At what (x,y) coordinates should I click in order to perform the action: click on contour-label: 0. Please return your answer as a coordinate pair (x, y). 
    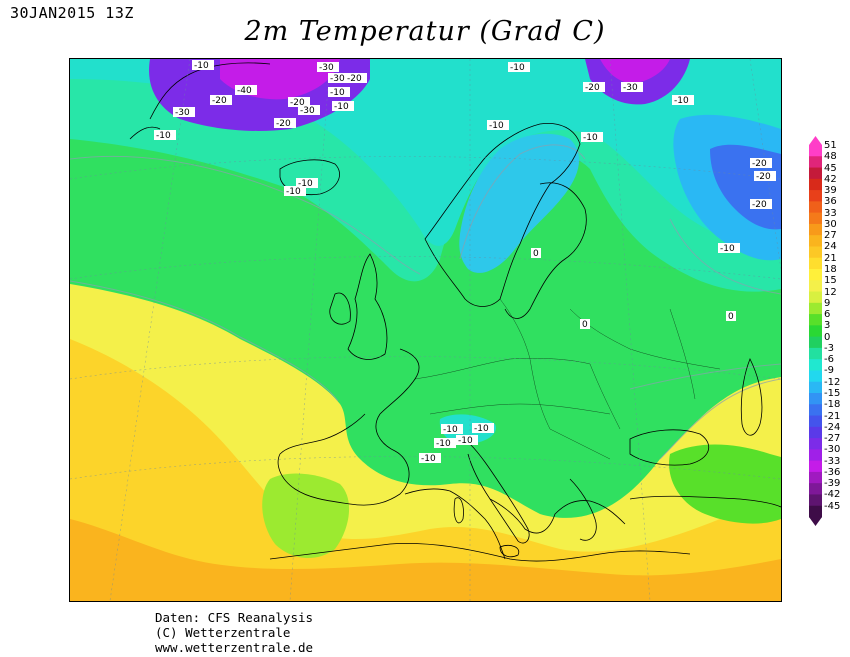
    Looking at the image, I should click on (585, 324).